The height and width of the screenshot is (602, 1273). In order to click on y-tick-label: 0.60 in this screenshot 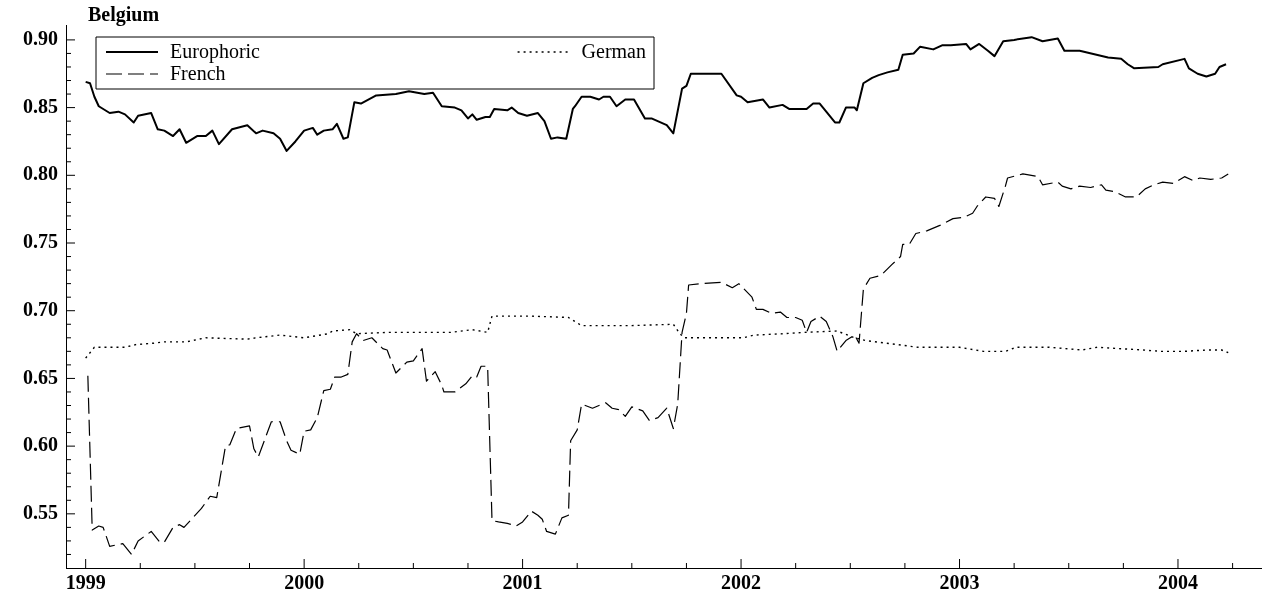, I will do `click(40, 444)`.